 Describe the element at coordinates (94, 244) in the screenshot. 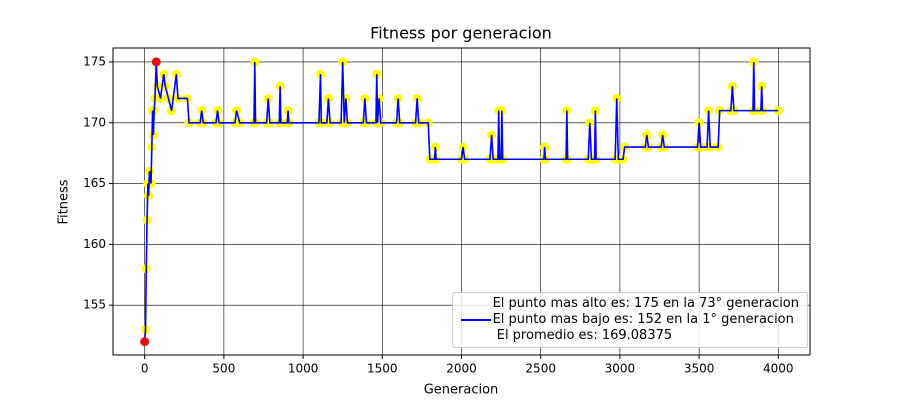

I see `y-tick-label: 160` at that location.